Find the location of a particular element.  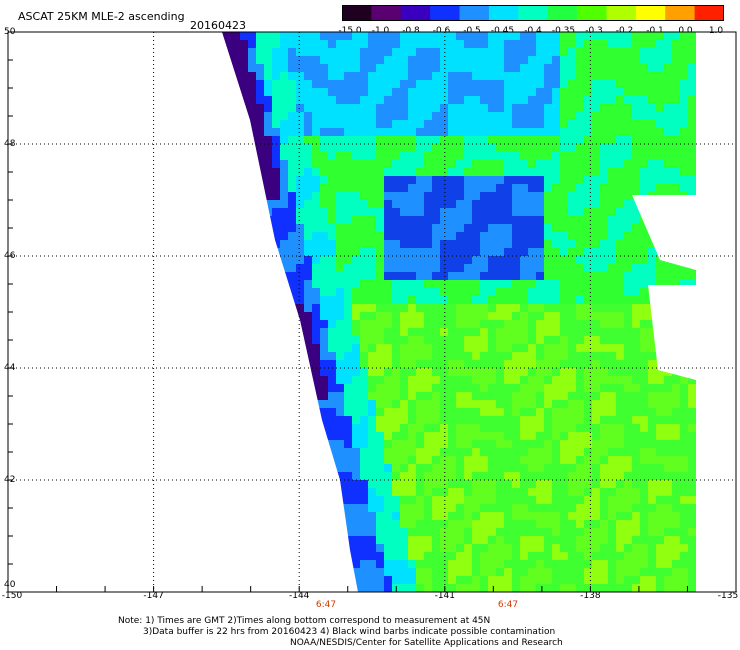

colorbar-label: -0.2 is located at coordinates (624, 31).